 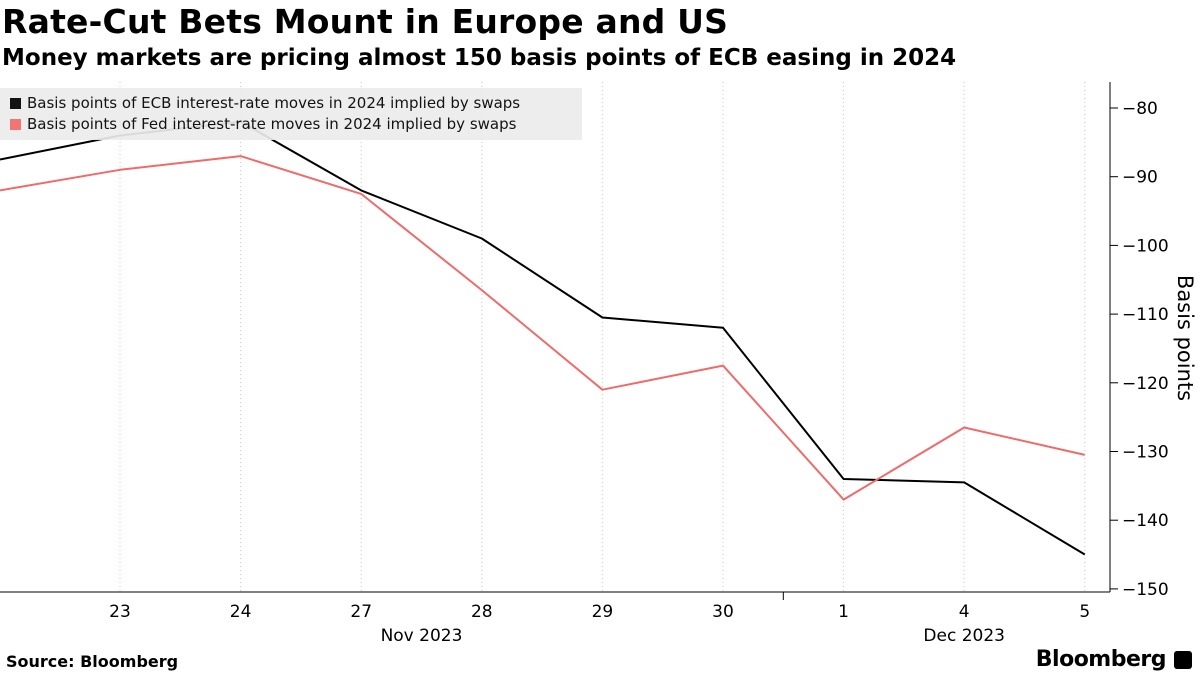 What do you see at coordinates (422, 636) in the screenshot?
I see `x-group-label: Nov 2023` at bounding box center [422, 636].